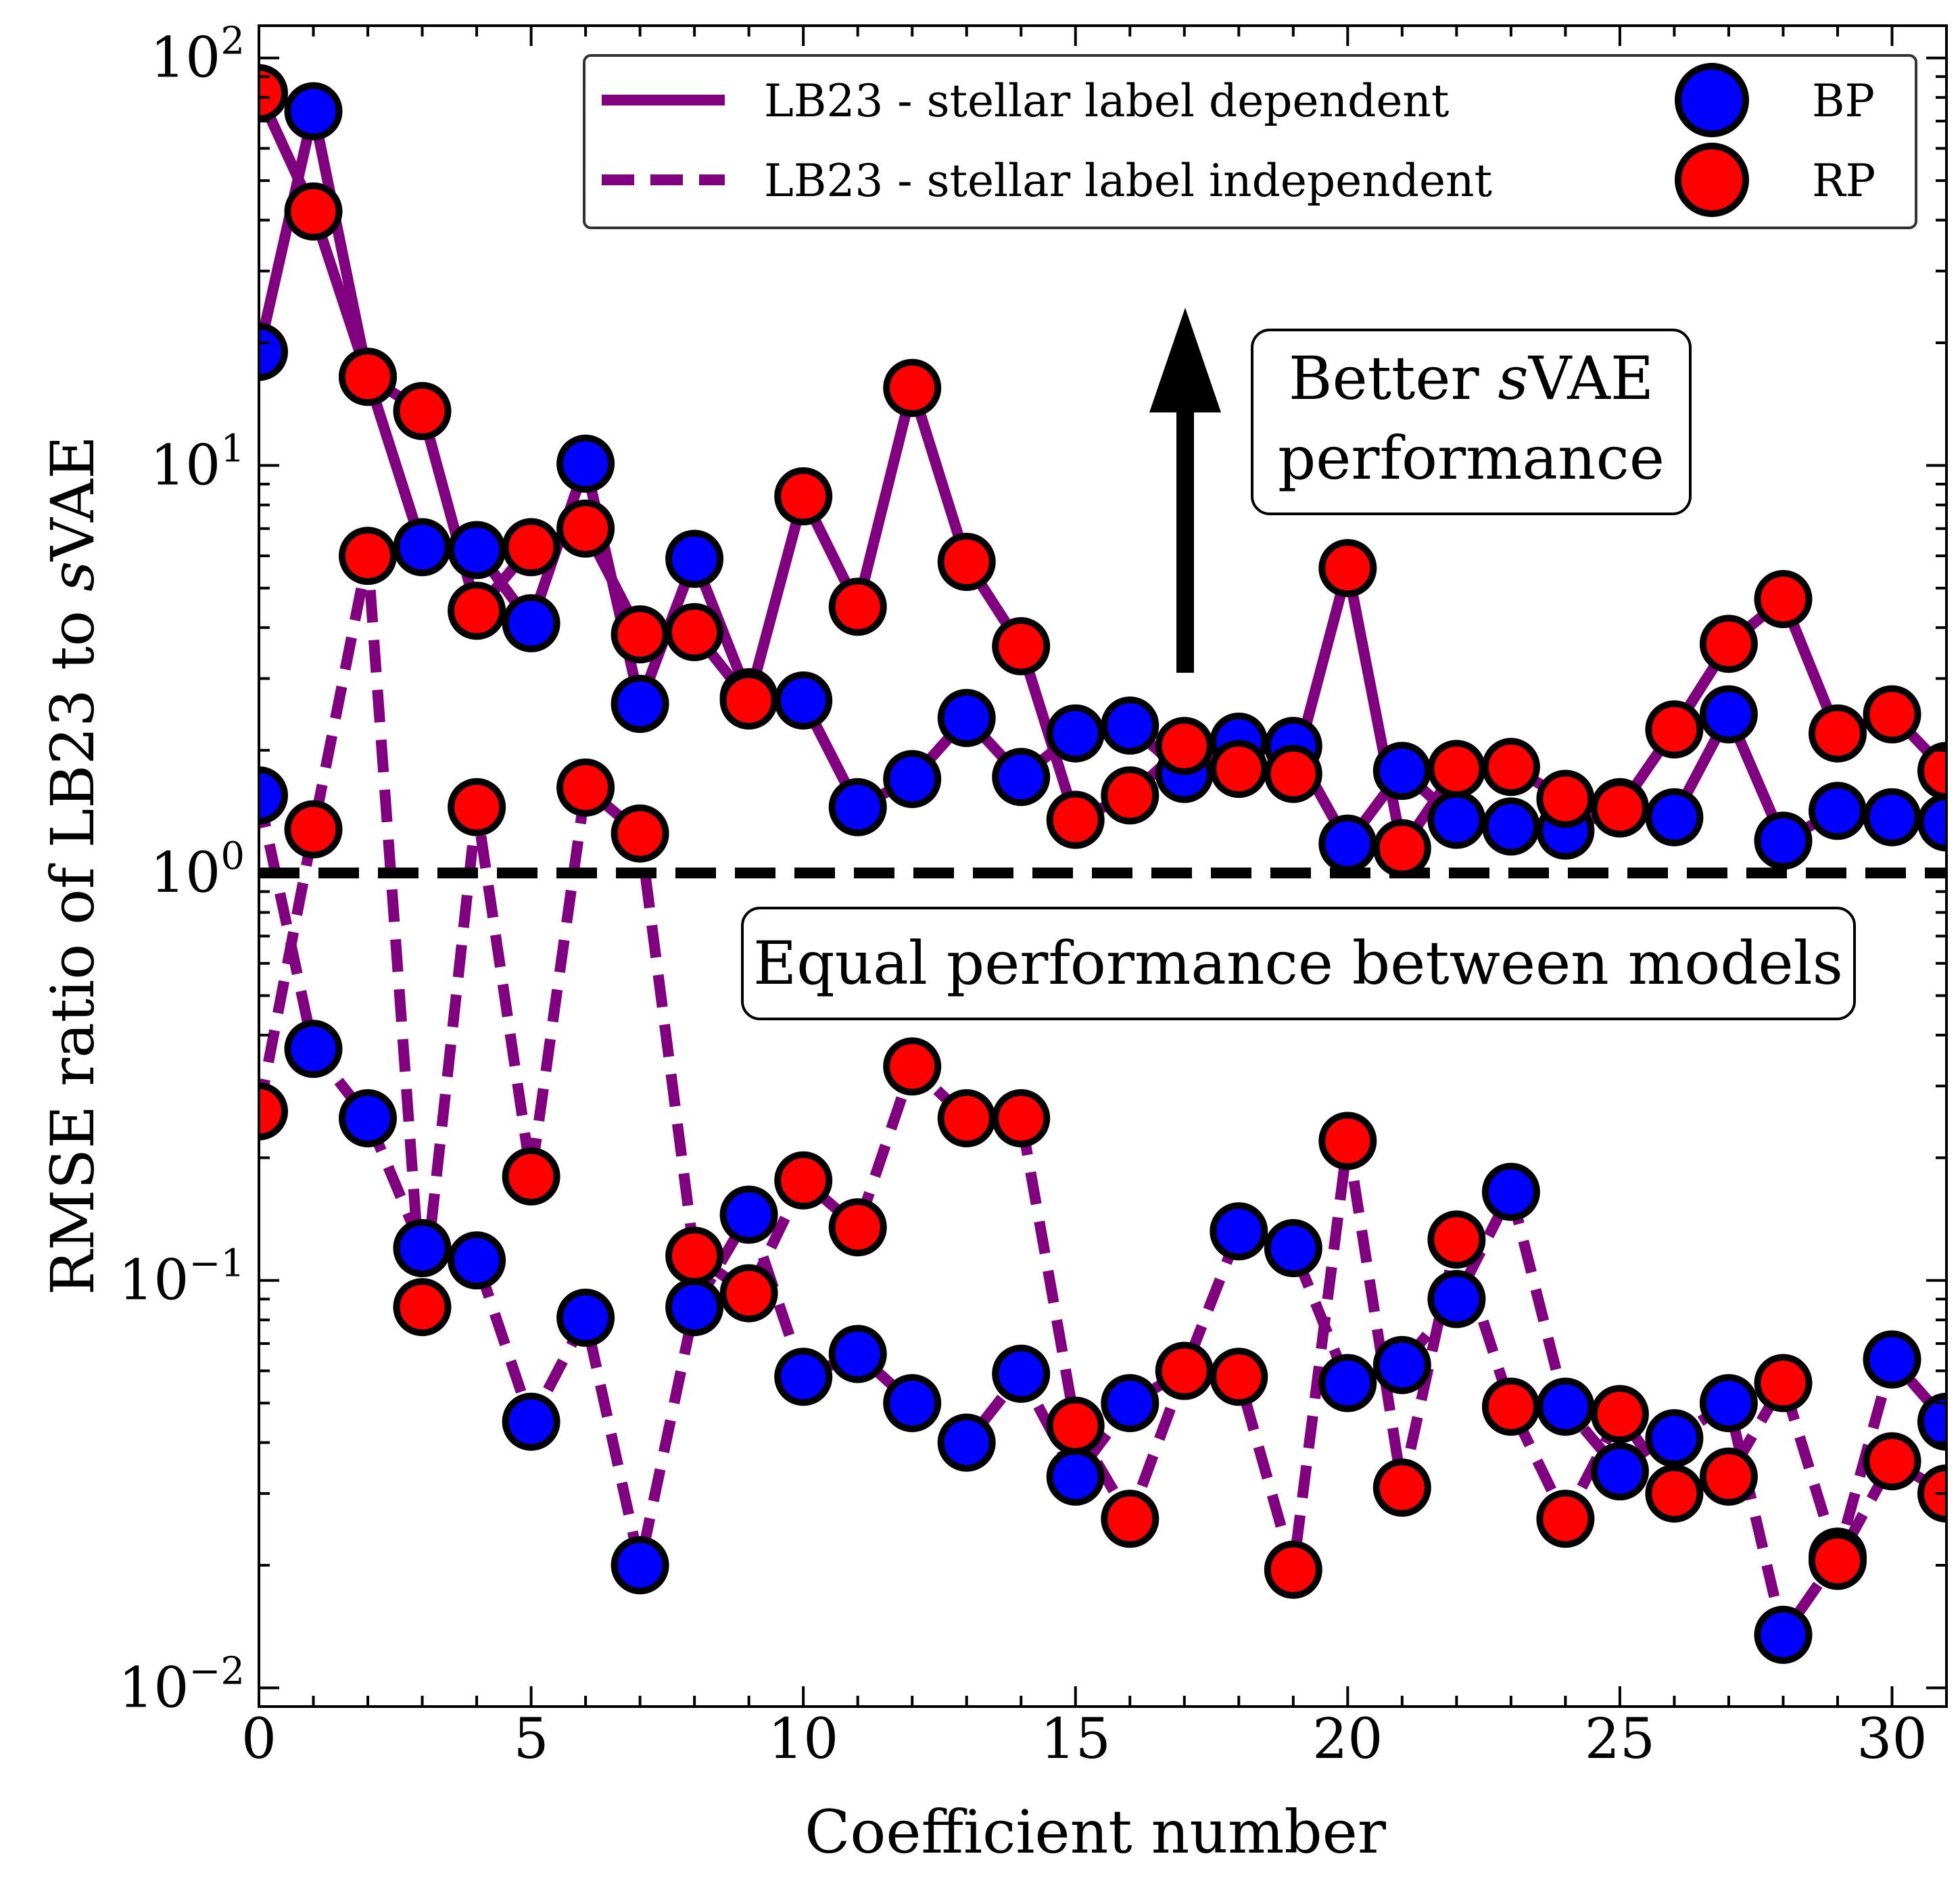  Describe the element at coordinates (259, 1739) in the screenshot. I see `x-tick-label: 0` at that location.